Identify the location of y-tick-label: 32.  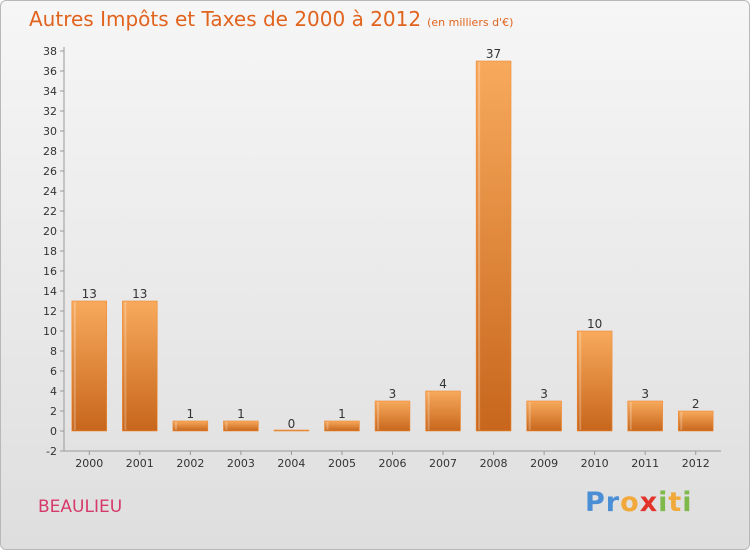
(50, 111).